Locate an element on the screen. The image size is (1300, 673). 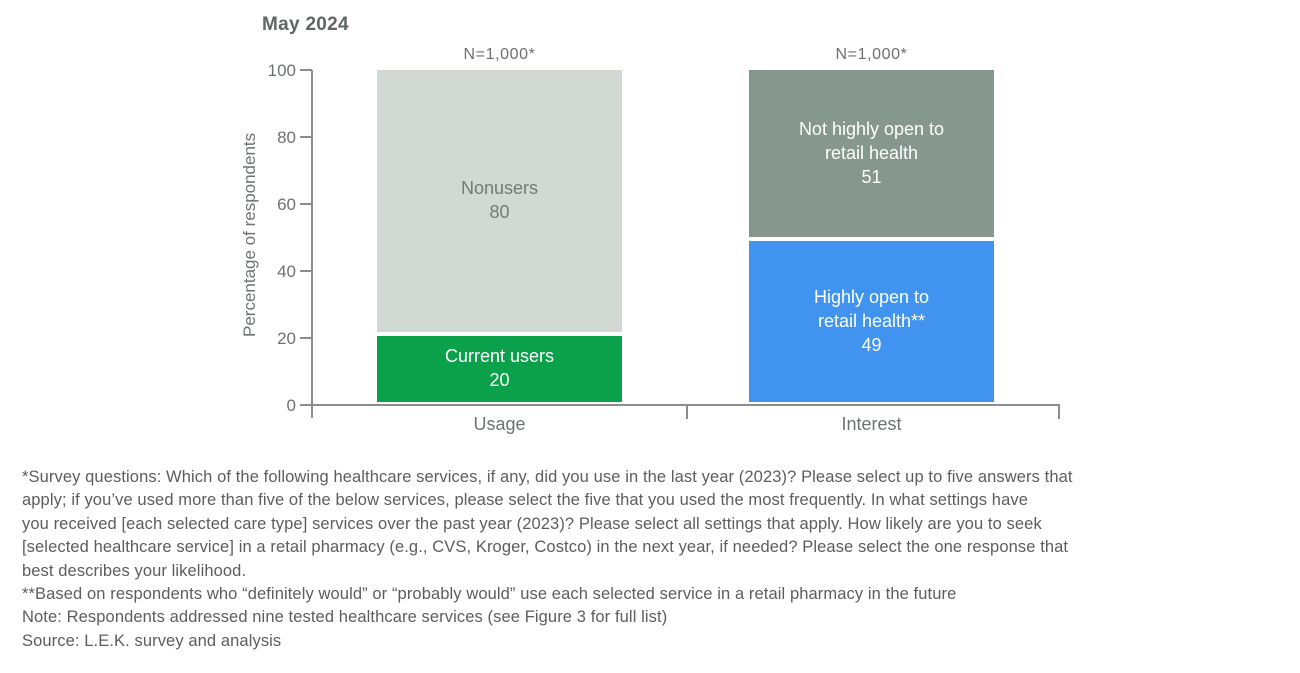
x-axis-line is located at coordinates (685, 405).